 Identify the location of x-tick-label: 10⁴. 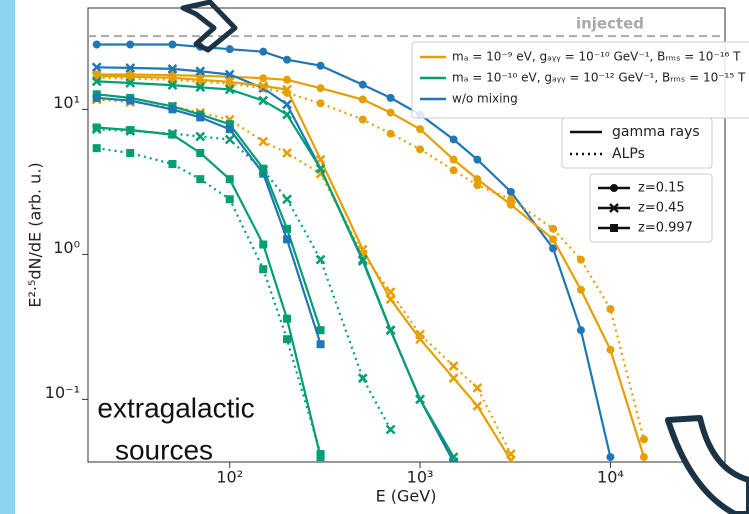
(610, 477).